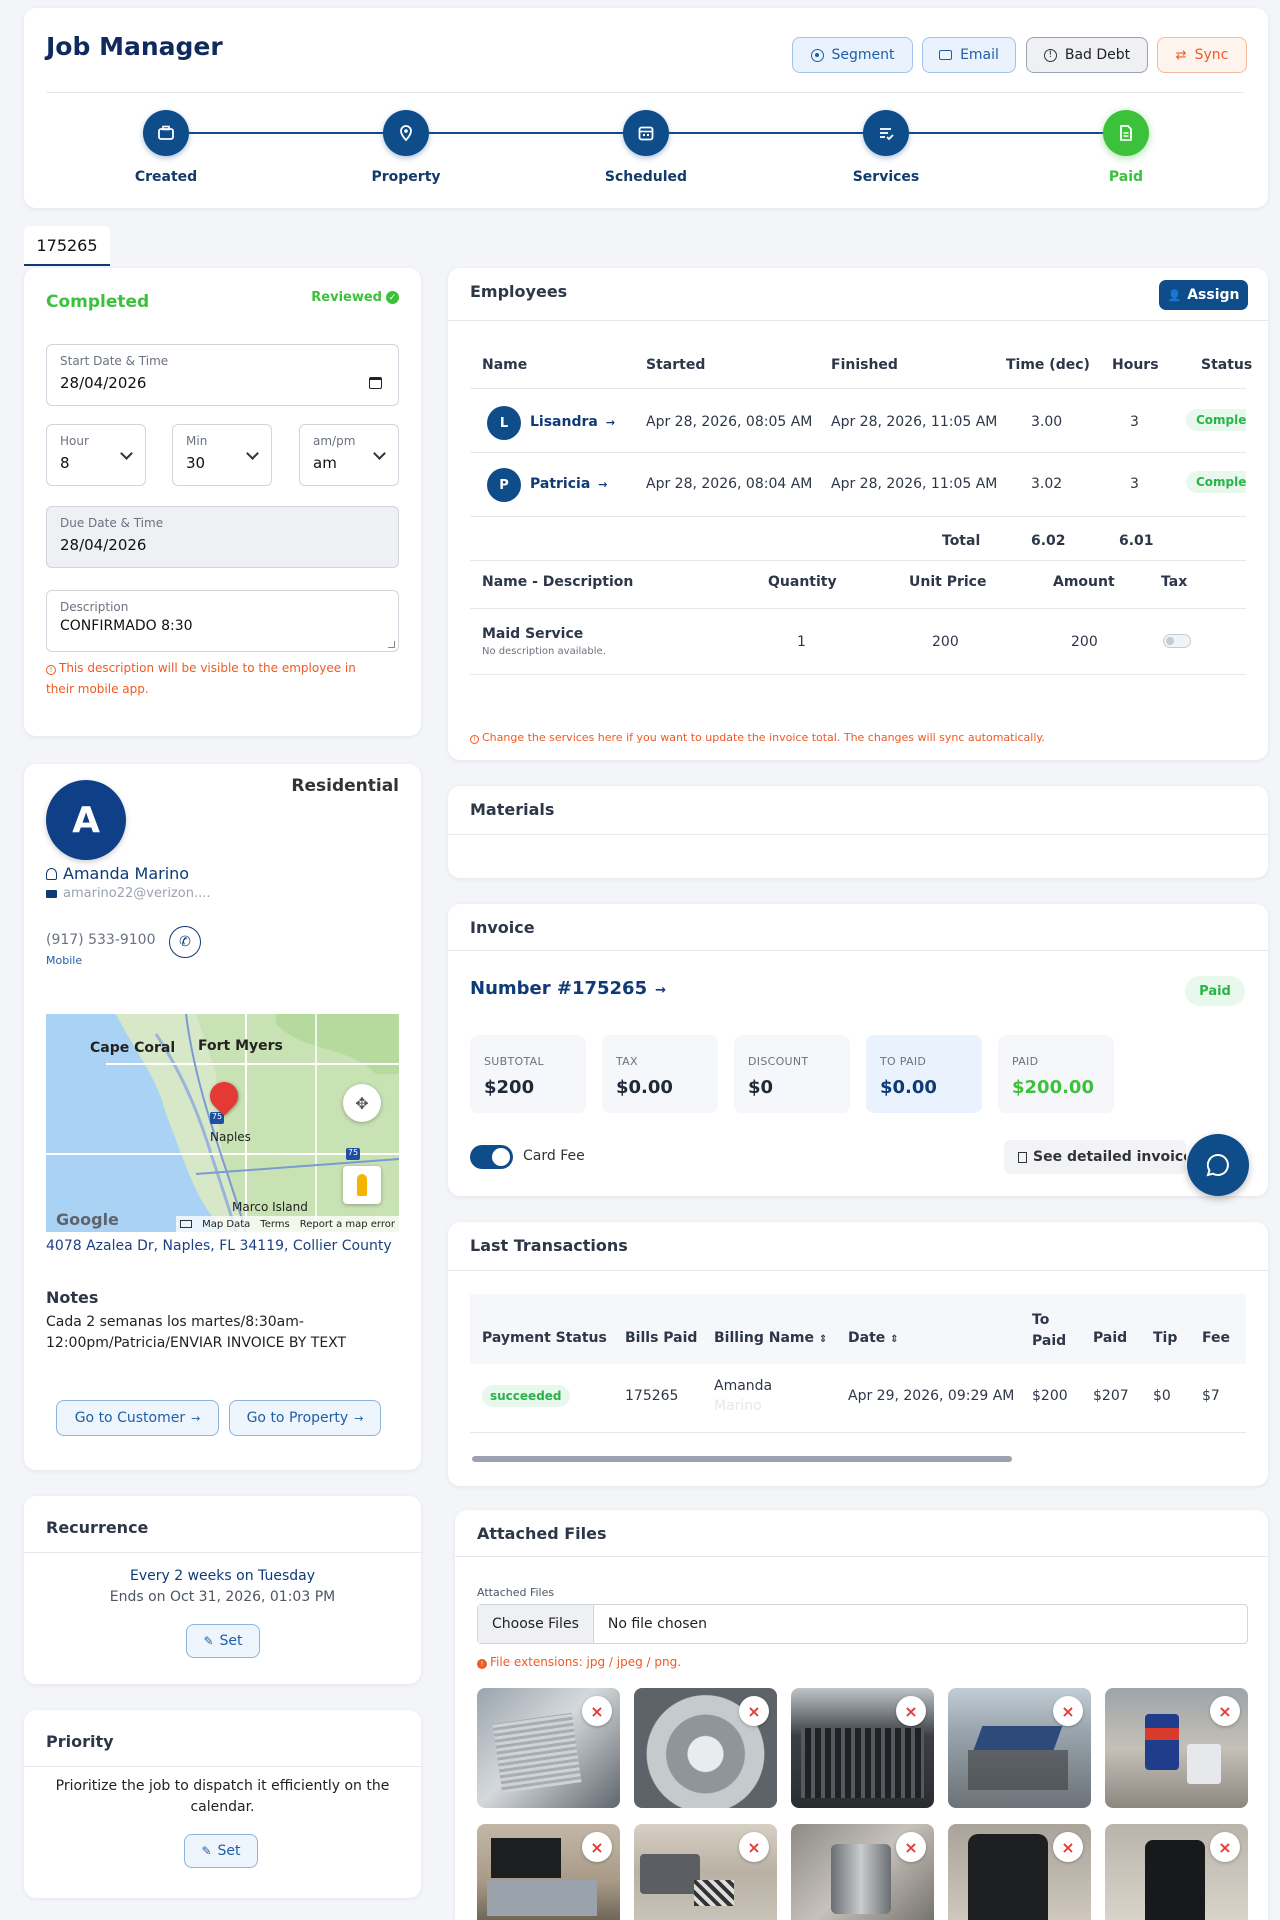  Describe the element at coordinates (240, 1046) in the screenshot. I see `map-city-label: Fort Myers` at that location.